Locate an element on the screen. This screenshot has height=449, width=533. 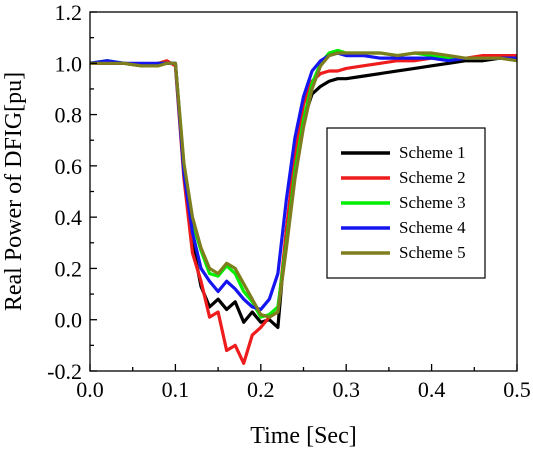
x-tick-label: 0.2 is located at coordinates (261, 389).